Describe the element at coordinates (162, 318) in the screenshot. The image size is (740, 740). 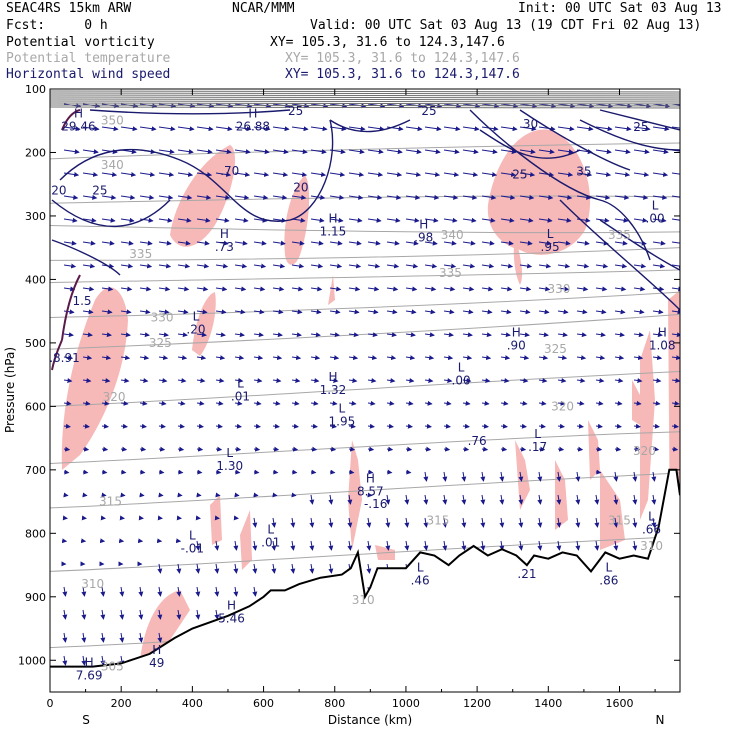
I see `theta-label: 330` at that location.